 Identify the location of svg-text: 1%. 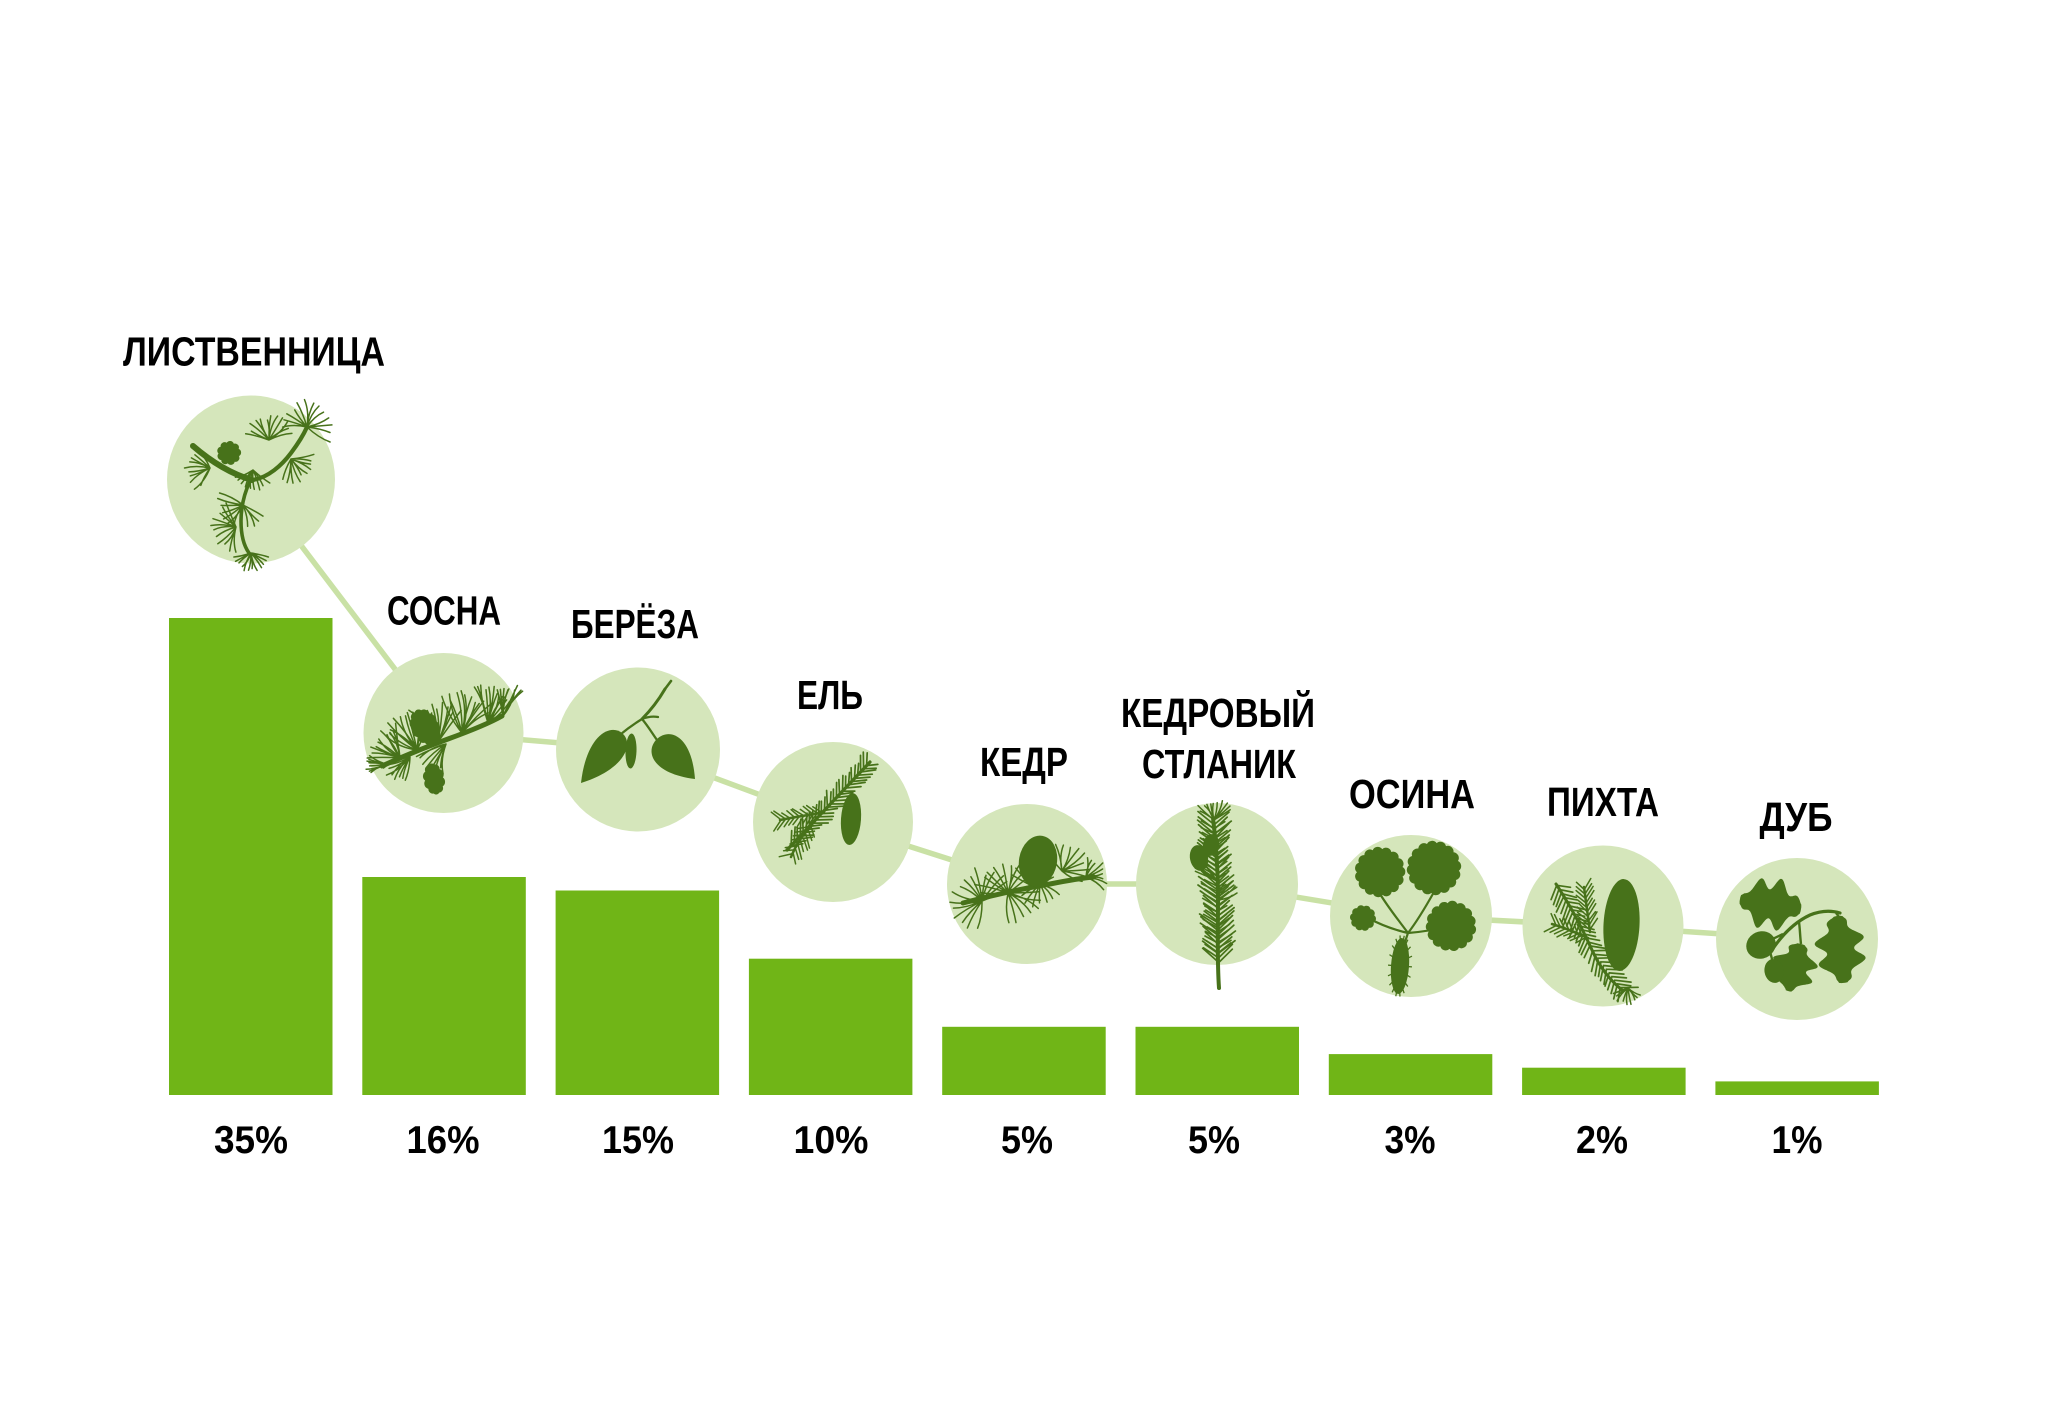
(1797, 1140).